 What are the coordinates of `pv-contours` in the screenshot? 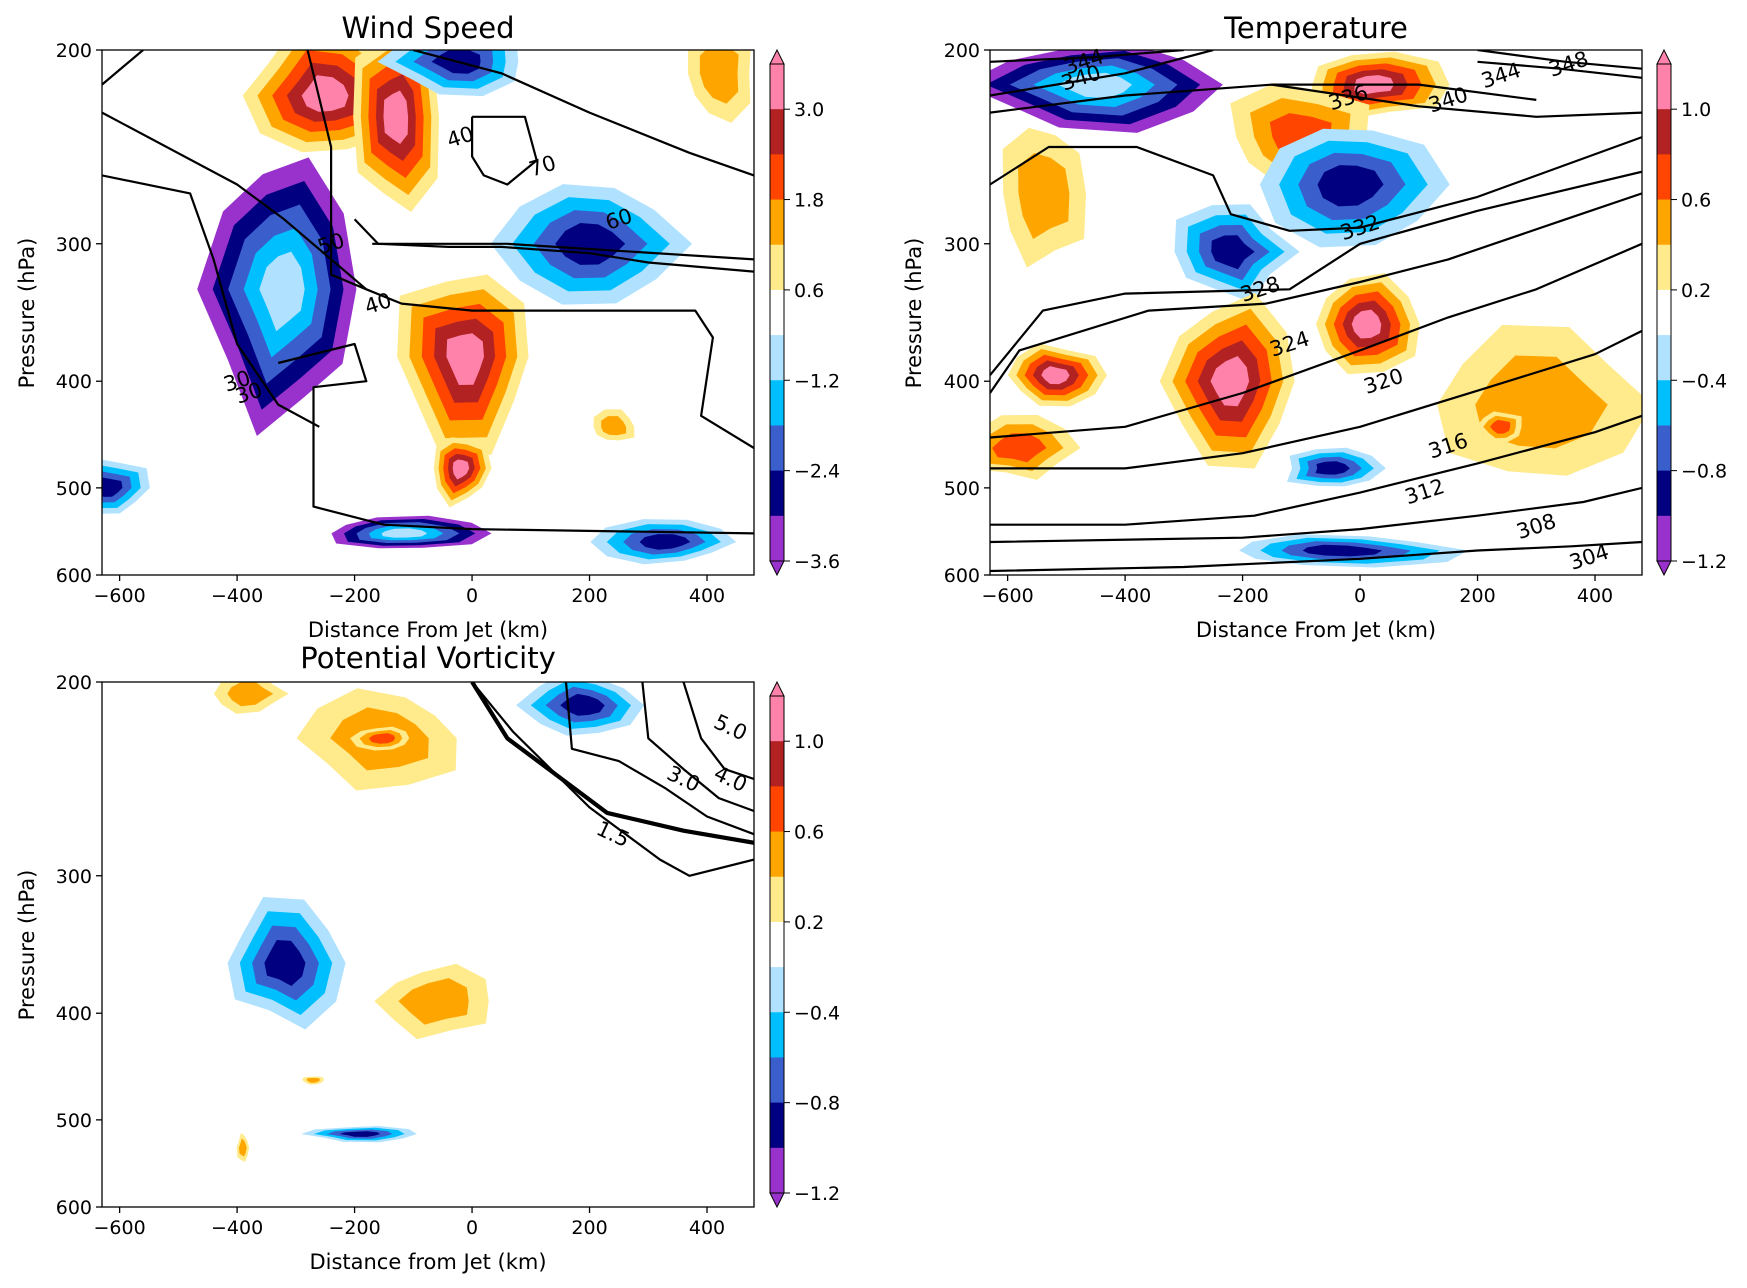 It's located at (612, 779).